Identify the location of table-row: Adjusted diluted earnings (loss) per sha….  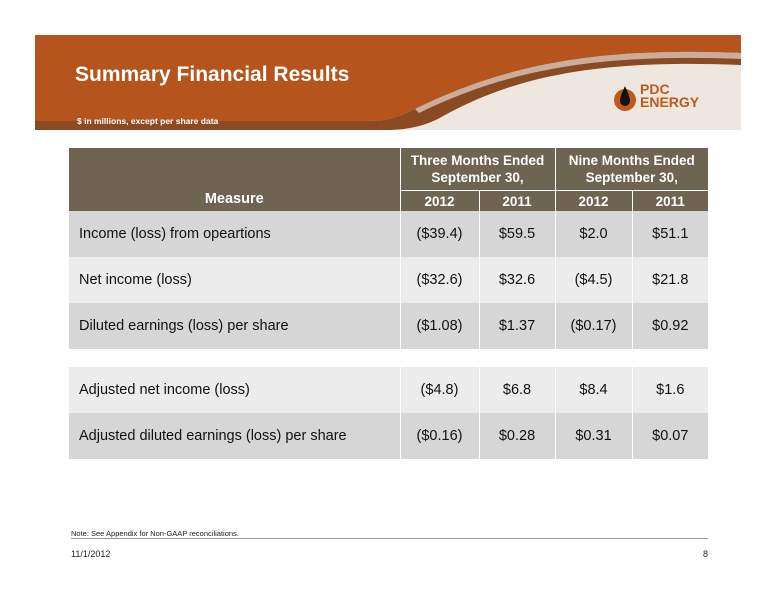
(389, 436).